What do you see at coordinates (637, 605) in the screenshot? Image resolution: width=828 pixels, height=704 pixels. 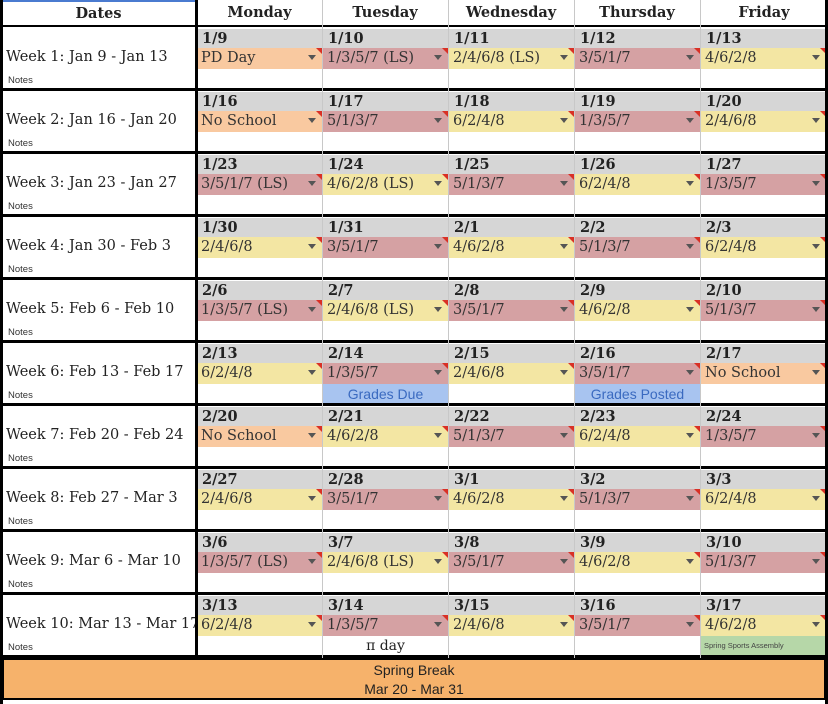 I see `date-cell-thursday: 3/16` at bounding box center [637, 605].